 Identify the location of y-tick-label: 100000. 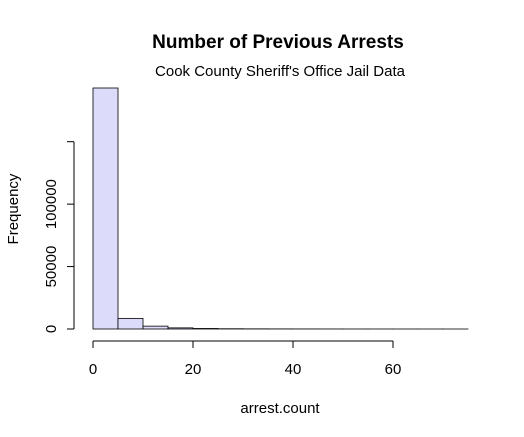
(51, 204).